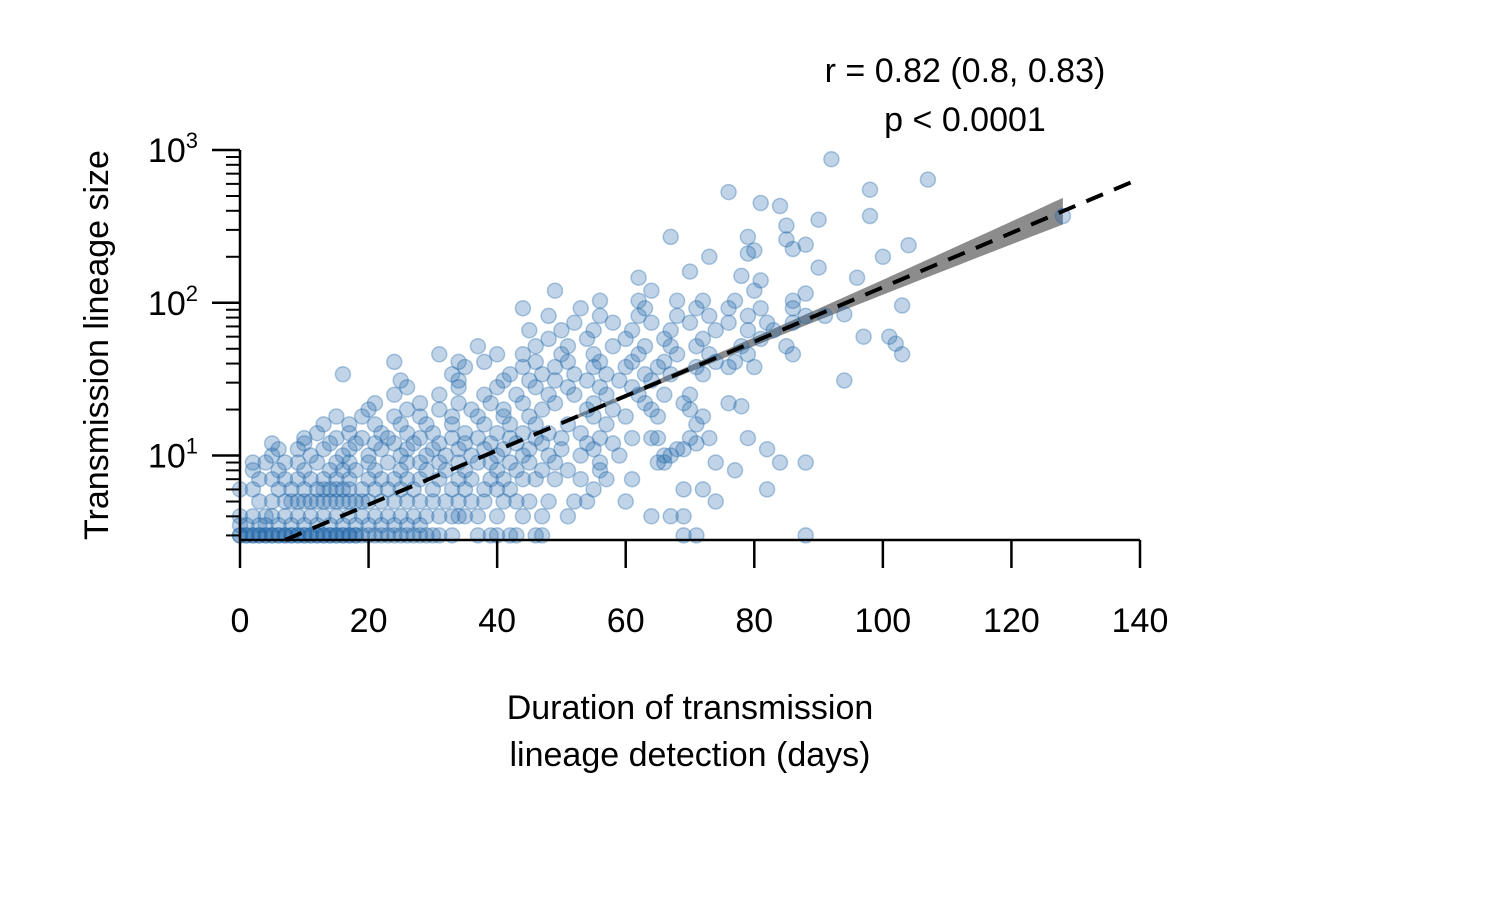 This screenshot has height=900, width=1500. I want to click on y-tick-label: 103, so click(173, 149).